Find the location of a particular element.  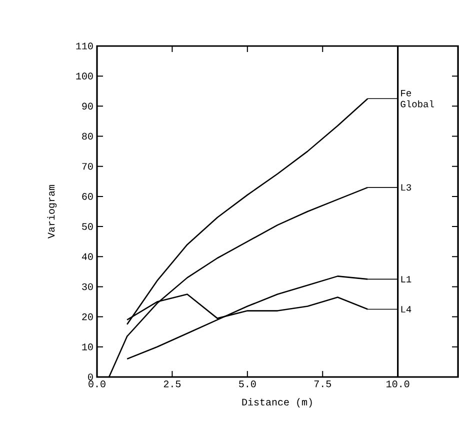

y-tick-label: 10 is located at coordinates (87, 346).